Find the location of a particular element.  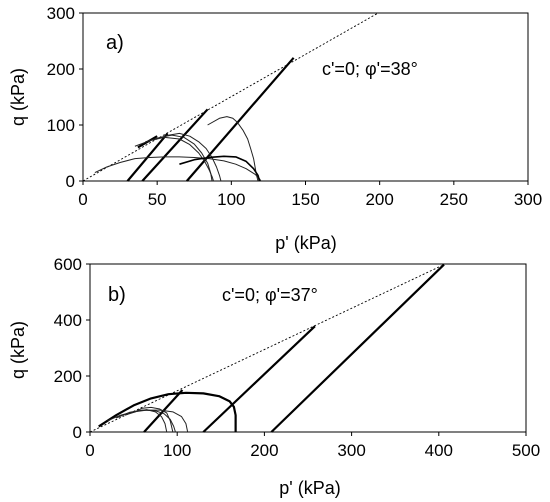

y-tick-label-b-0: 0 is located at coordinates (77, 432).